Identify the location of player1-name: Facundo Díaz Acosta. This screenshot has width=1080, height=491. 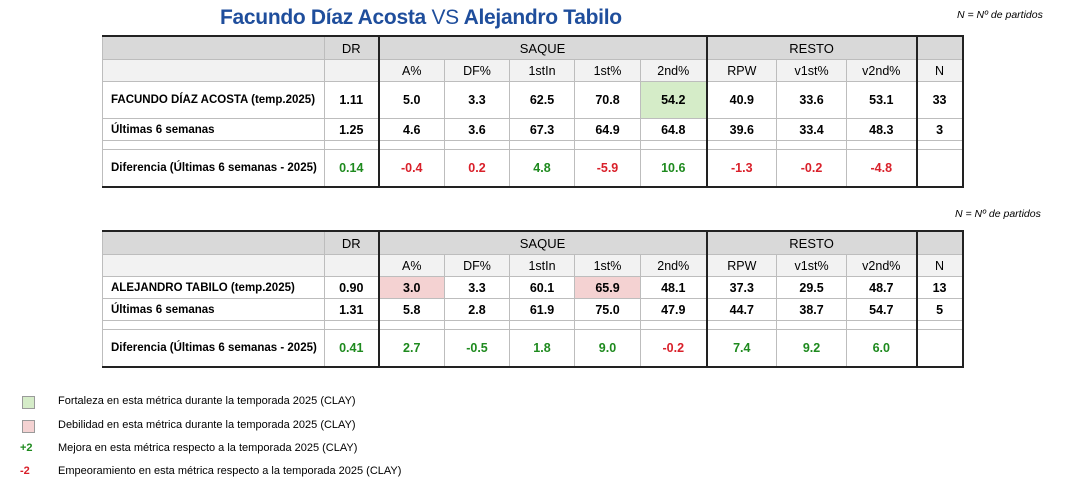
(323, 17).